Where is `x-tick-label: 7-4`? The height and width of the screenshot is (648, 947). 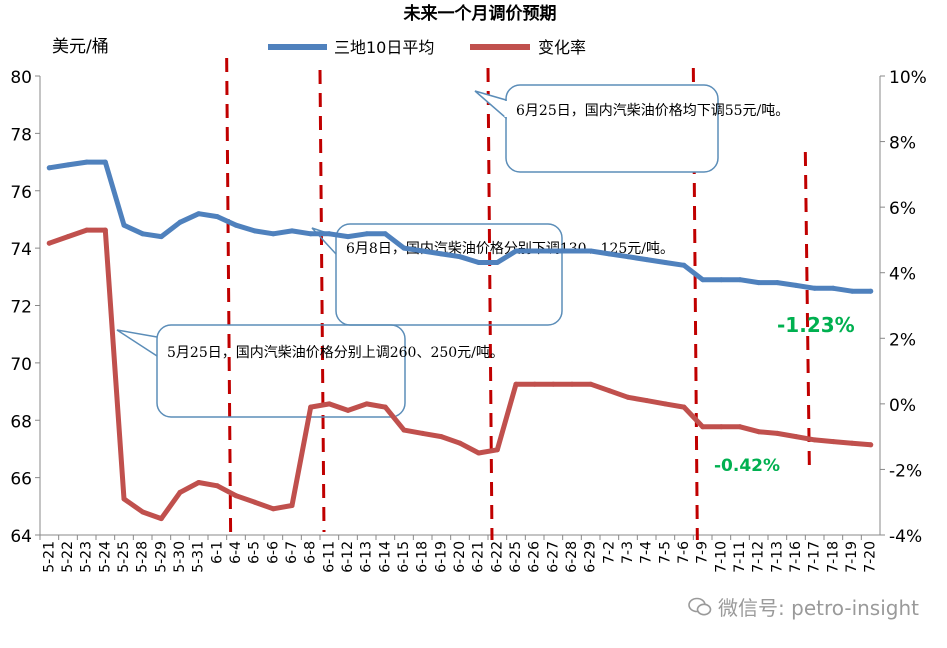
x-tick-label: 7-4 is located at coordinates (647, 552).